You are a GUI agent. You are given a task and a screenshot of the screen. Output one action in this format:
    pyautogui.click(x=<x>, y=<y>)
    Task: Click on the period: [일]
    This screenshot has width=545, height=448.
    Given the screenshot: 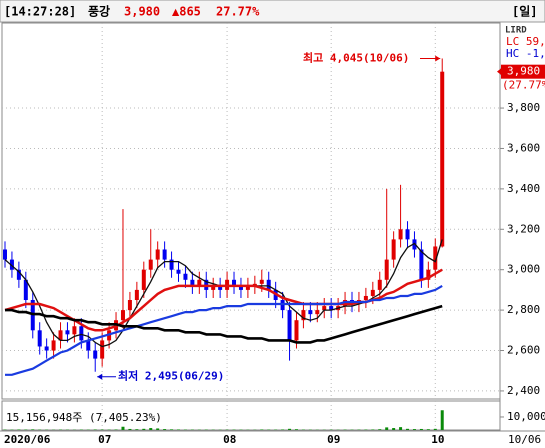 What is the action you would take?
    pyautogui.click(x=525, y=12)
    